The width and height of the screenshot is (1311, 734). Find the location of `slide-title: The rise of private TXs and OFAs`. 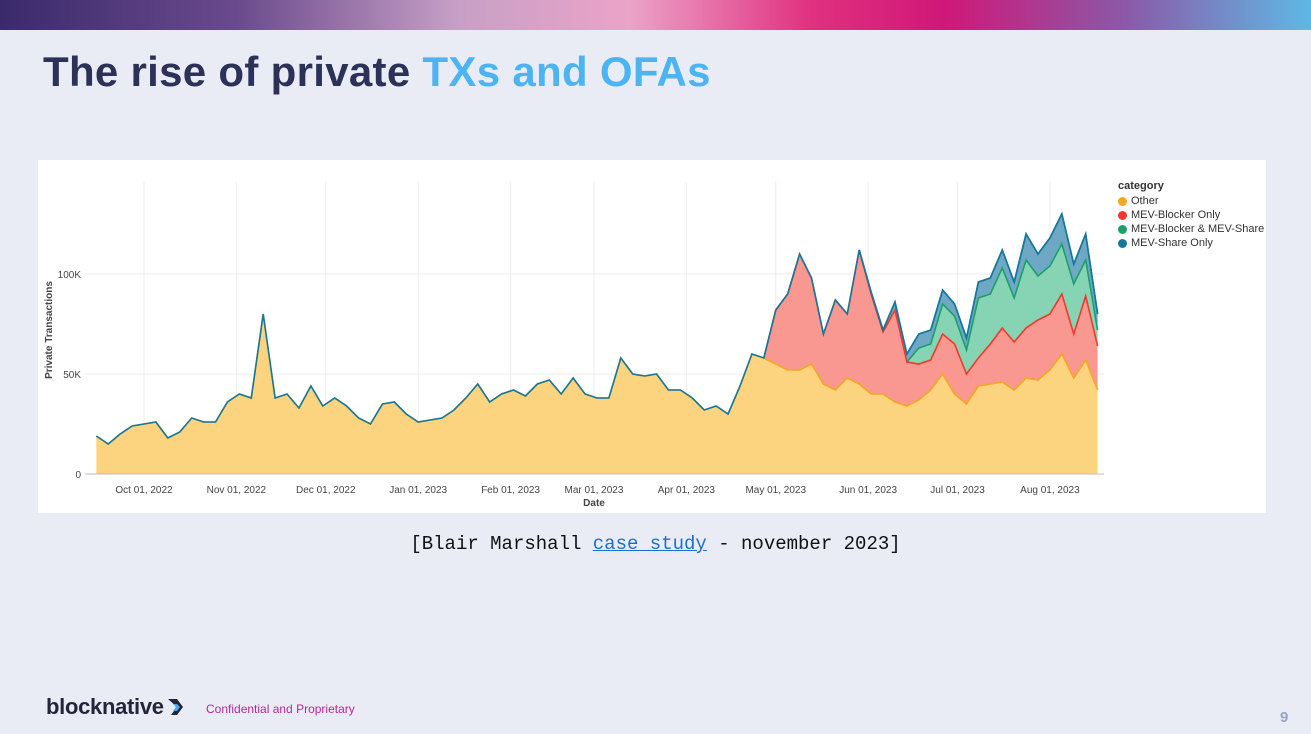

slide-title: The rise of private TXs and OFAs is located at coordinates (377, 72).